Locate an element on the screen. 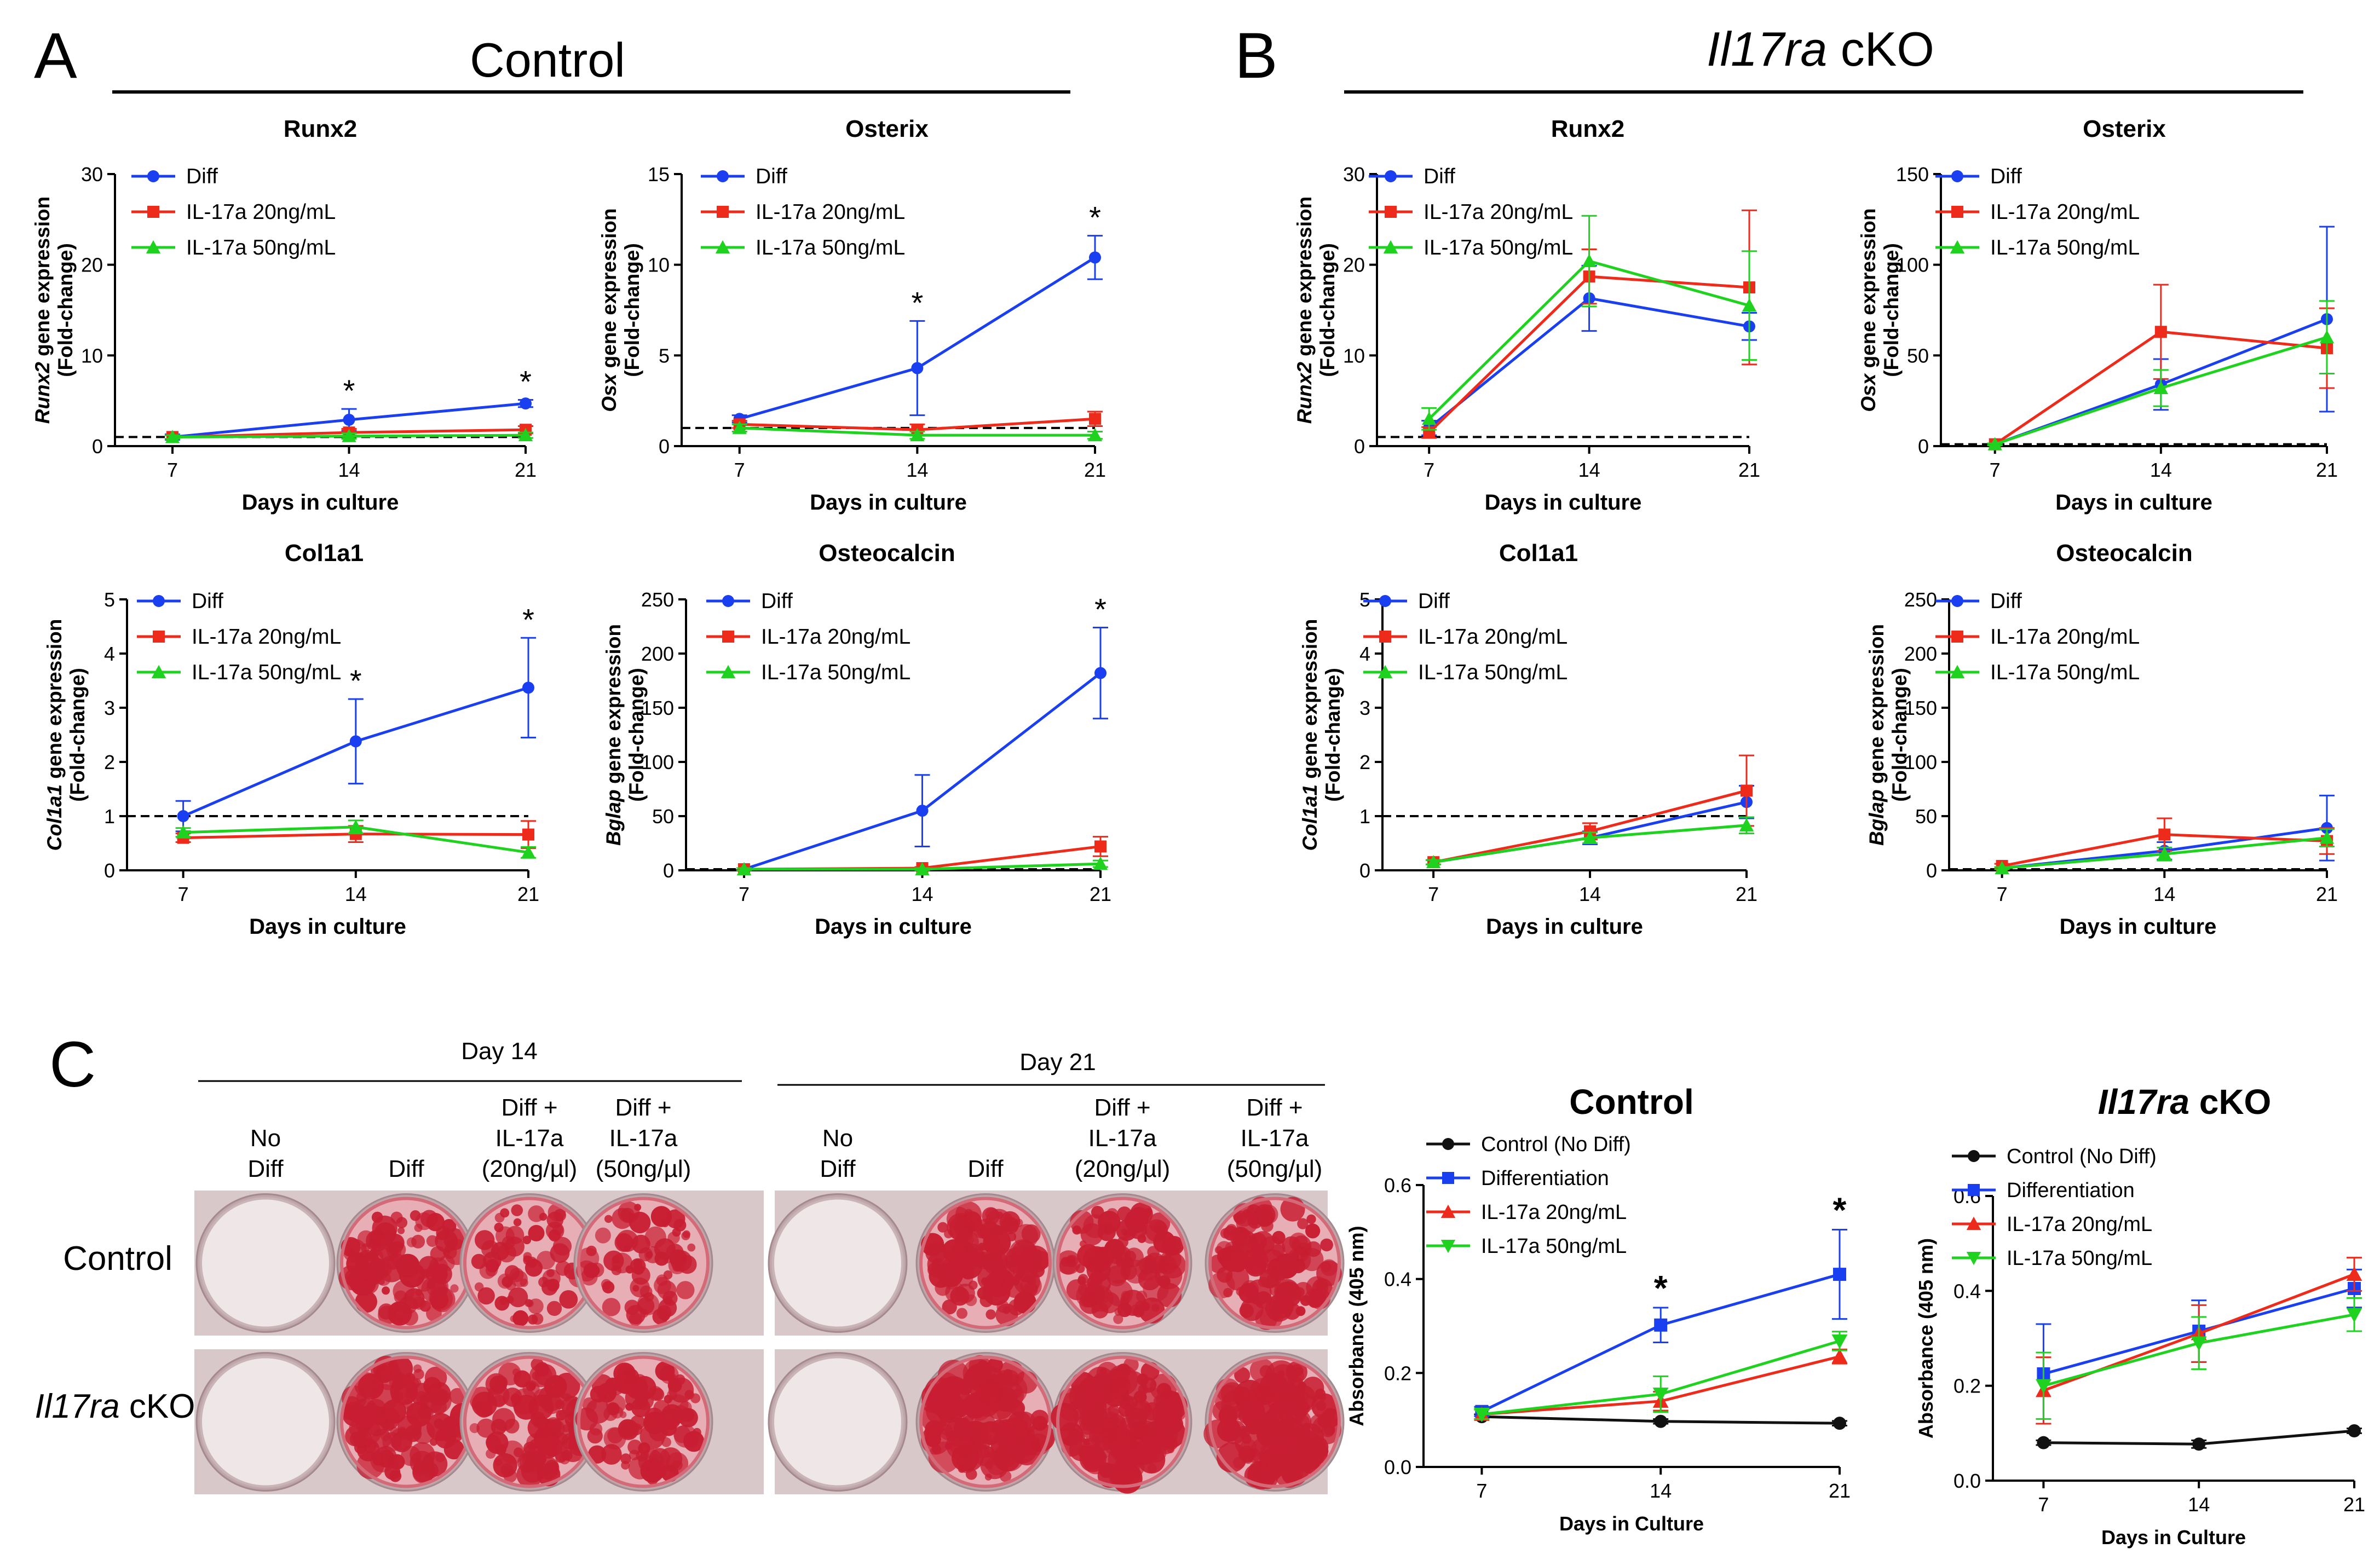  y-tick-label: 100 is located at coordinates (657, 762).